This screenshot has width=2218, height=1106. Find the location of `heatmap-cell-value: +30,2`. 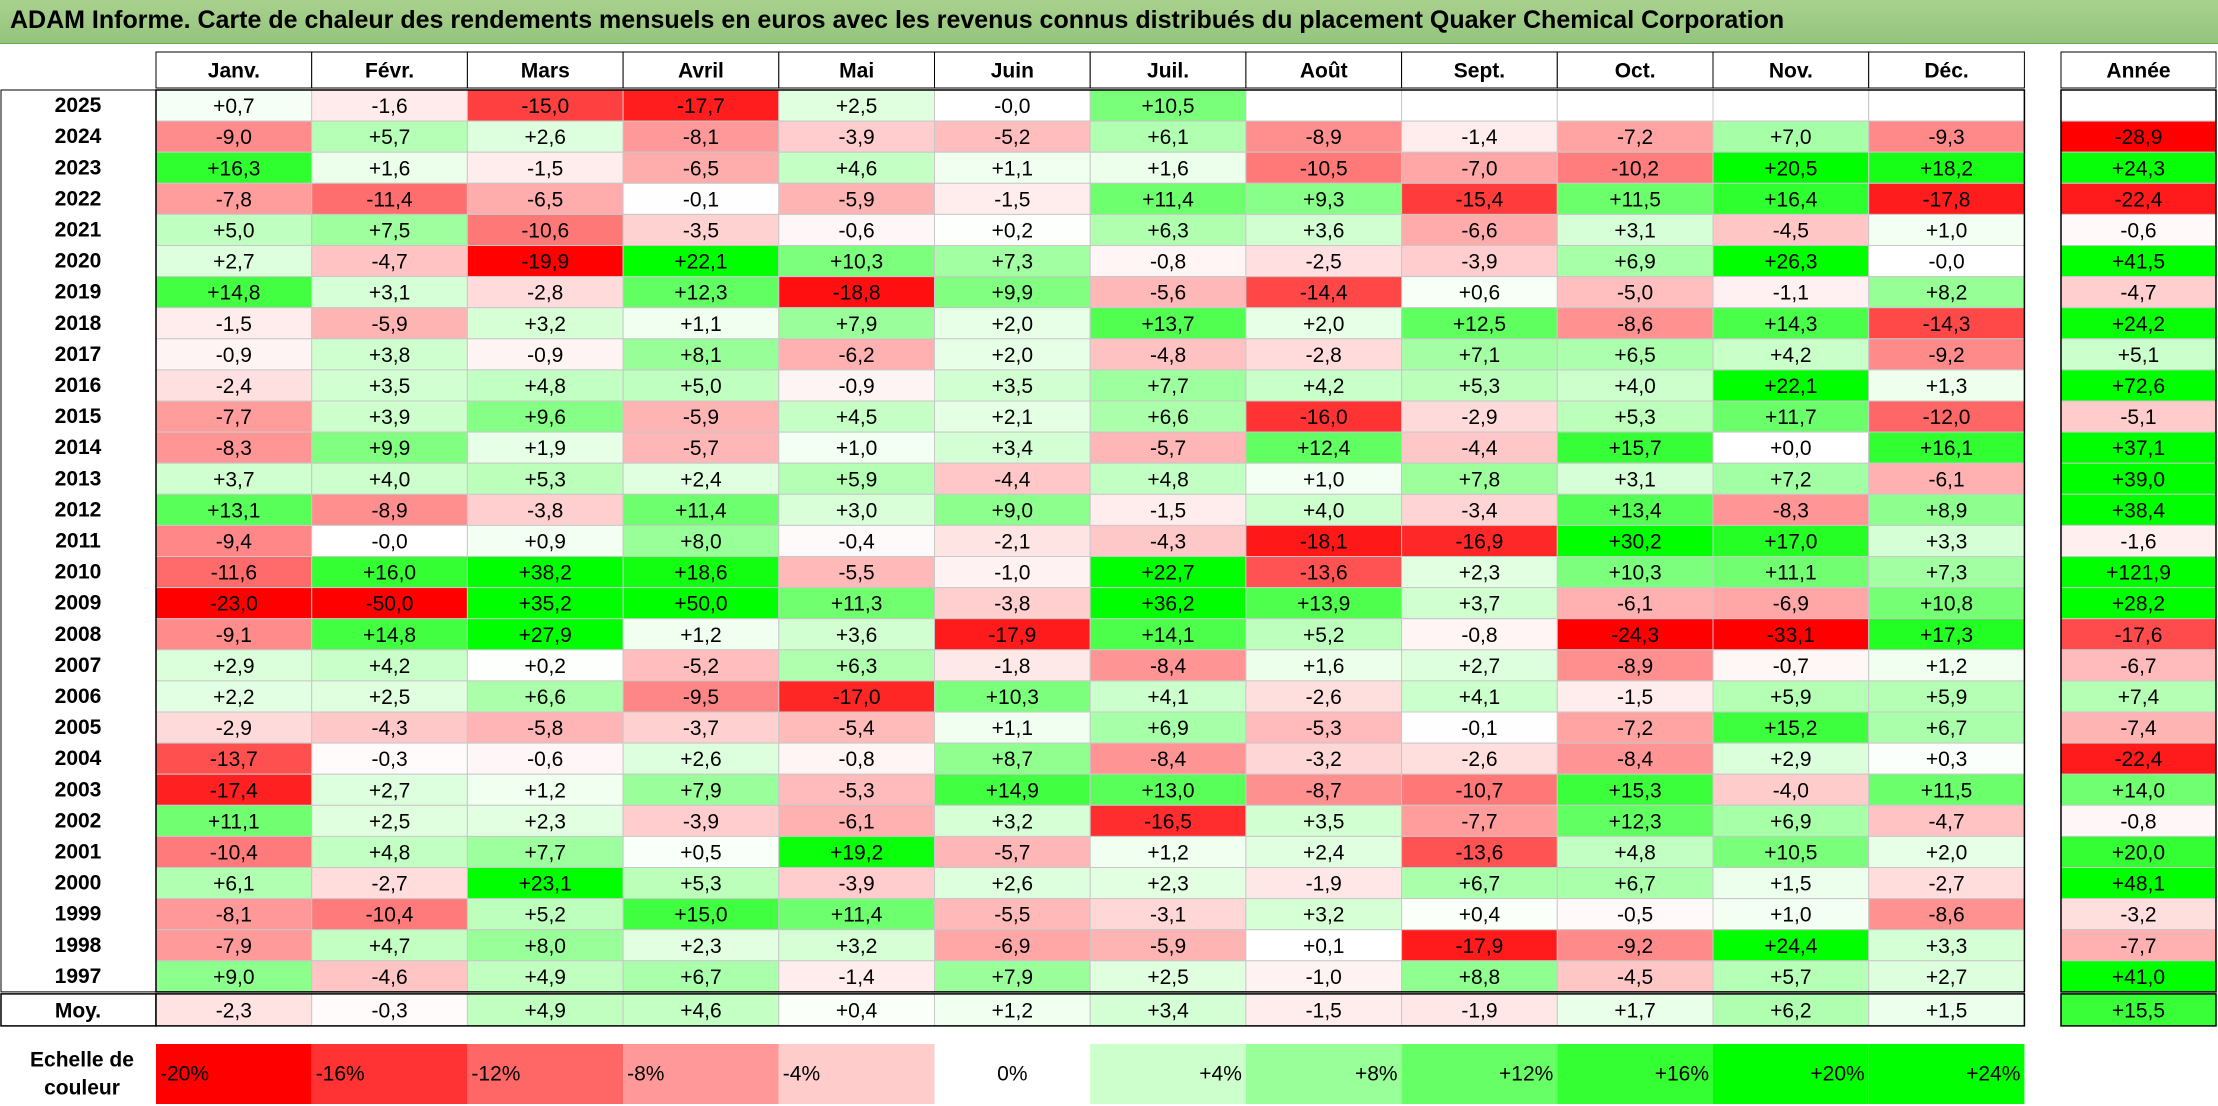

heatmap-cell-value: +30,2 is located at coordinates (1635, 541).